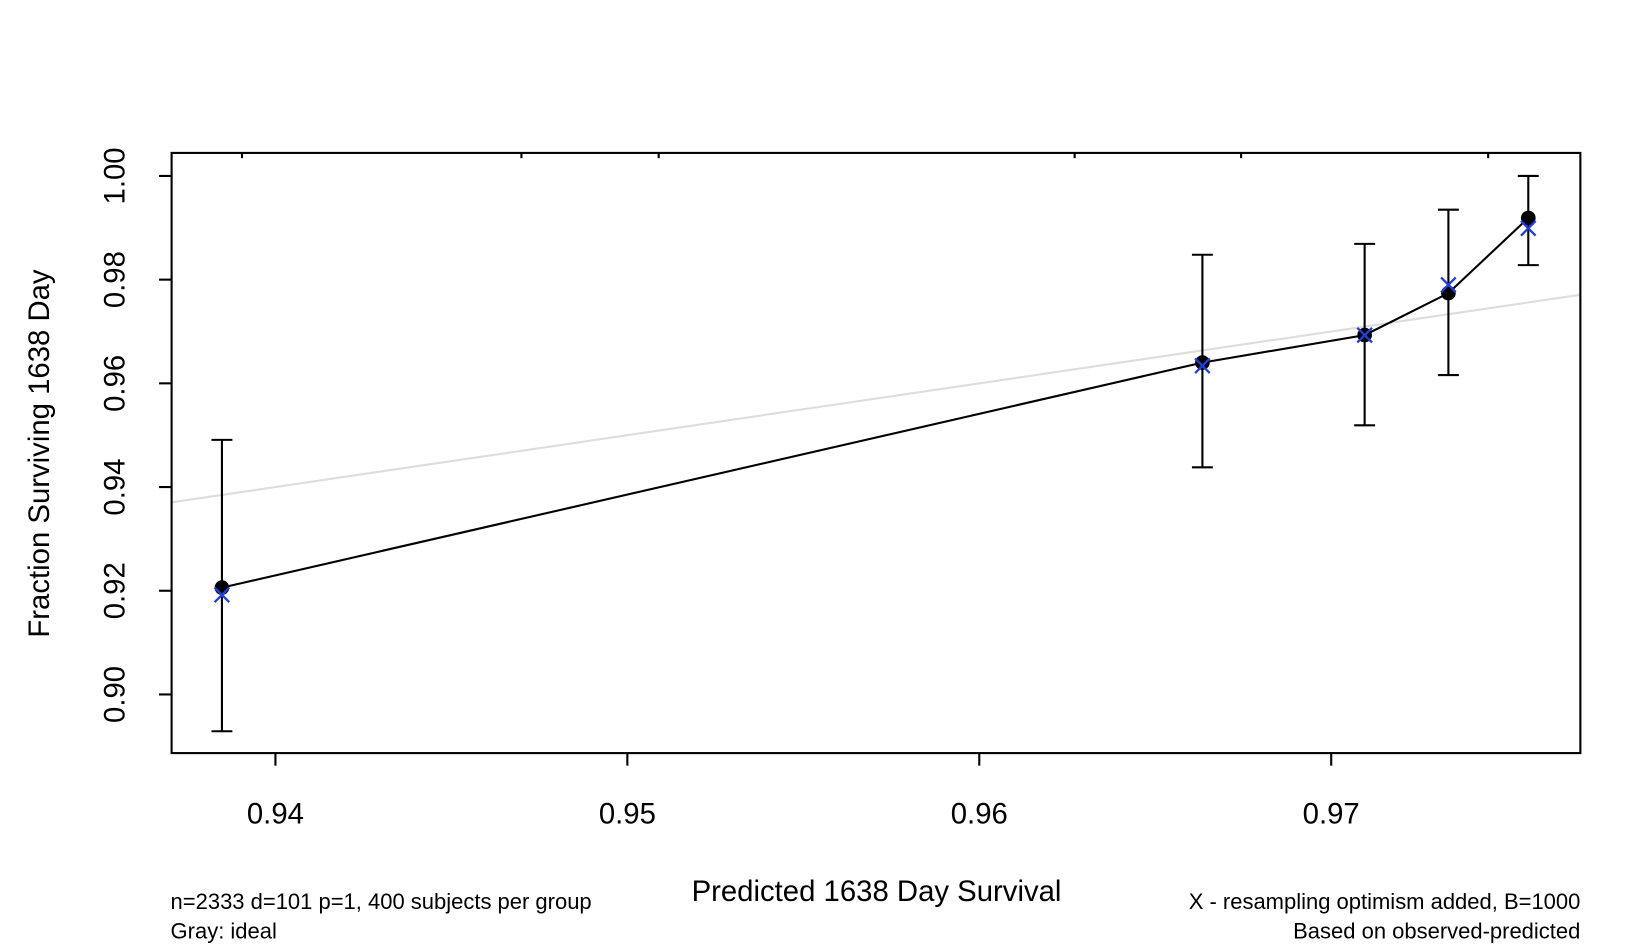 Image resolution: width=1642 pixels, height=950 pixels. Describe the element at coordinates (114, 279) in the screenshot. I see `y-tick-label: 0.98` at that location.